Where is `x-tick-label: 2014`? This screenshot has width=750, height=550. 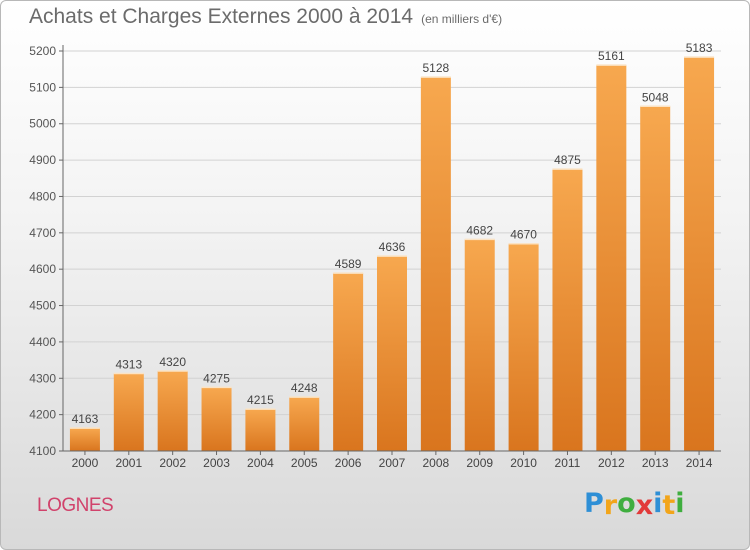 x-tick-label: 2014 is located at coordinates (699, 463).